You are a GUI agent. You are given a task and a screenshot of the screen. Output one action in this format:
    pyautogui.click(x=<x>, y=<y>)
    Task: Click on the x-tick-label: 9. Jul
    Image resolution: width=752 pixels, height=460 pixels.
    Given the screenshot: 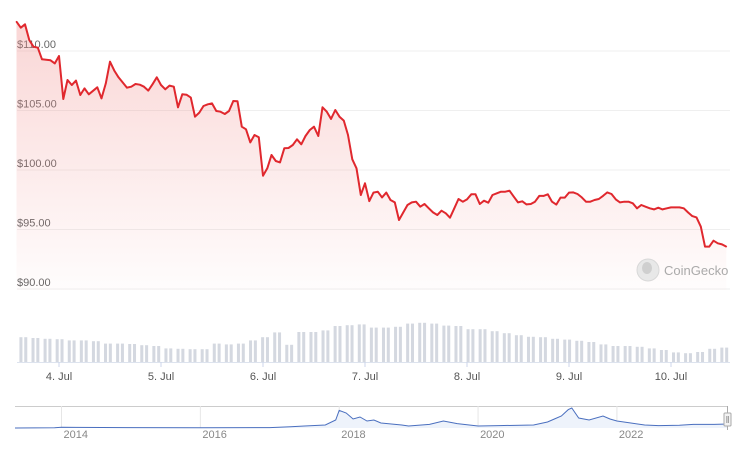 What is the action you would take?
    pyautogui.click(x=569, y=377)
    